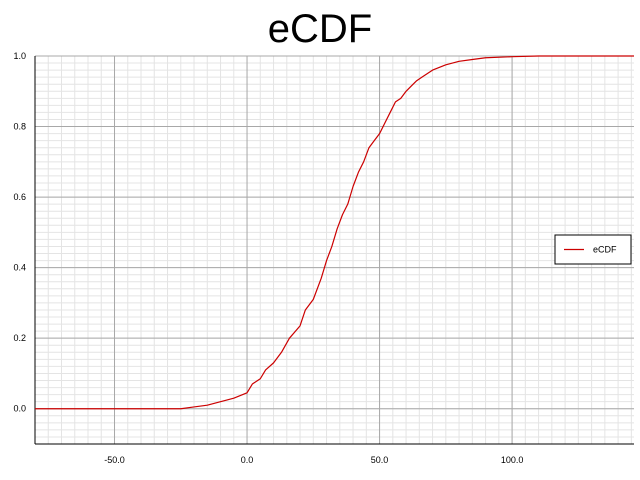  Describe the element at coordinates (19, 197) in the screenshot. I see `y-tick-label: 0.6` at that location.